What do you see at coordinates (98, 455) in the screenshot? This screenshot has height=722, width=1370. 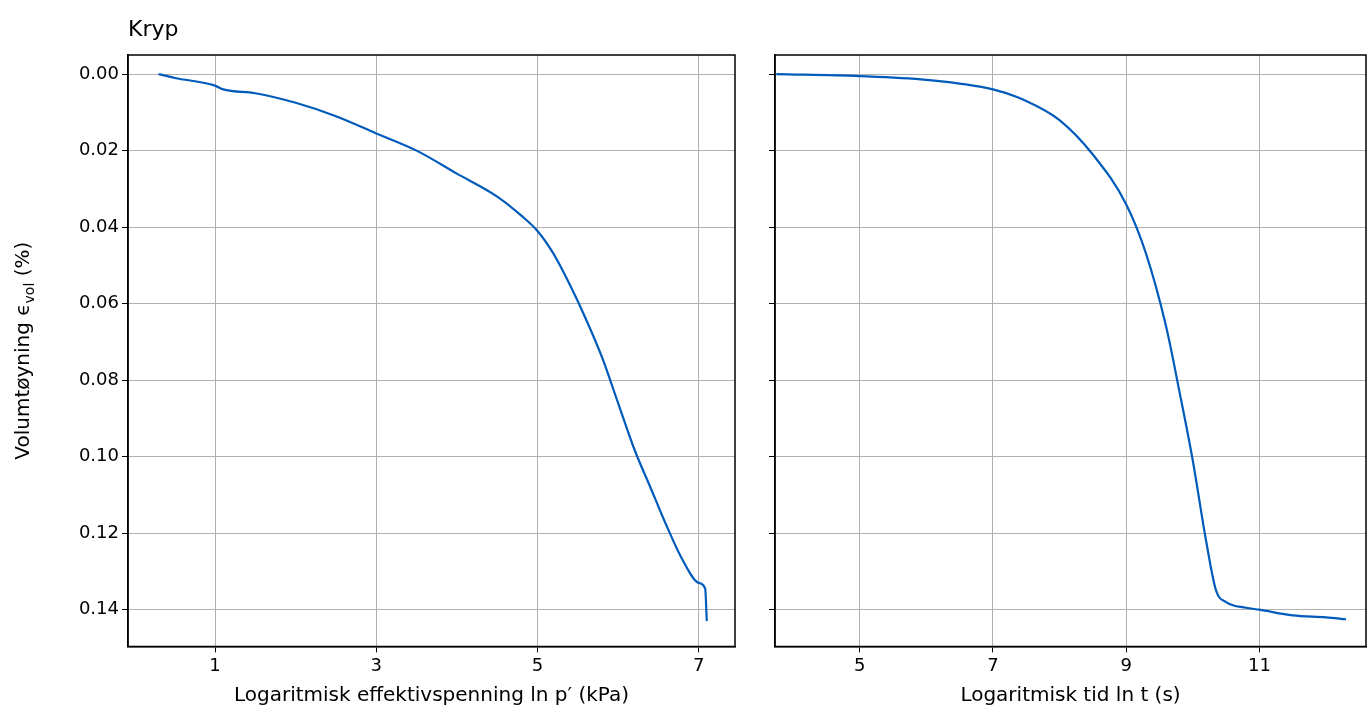 I see `y-tick-label: 0.10` at bounding box center [98, 455].